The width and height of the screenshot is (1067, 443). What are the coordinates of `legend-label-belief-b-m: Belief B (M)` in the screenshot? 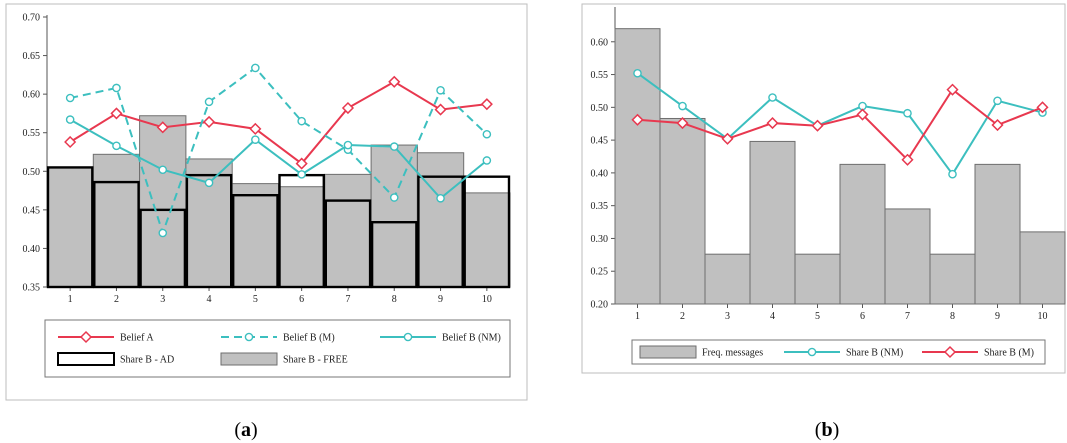 It's located at (309, 338).